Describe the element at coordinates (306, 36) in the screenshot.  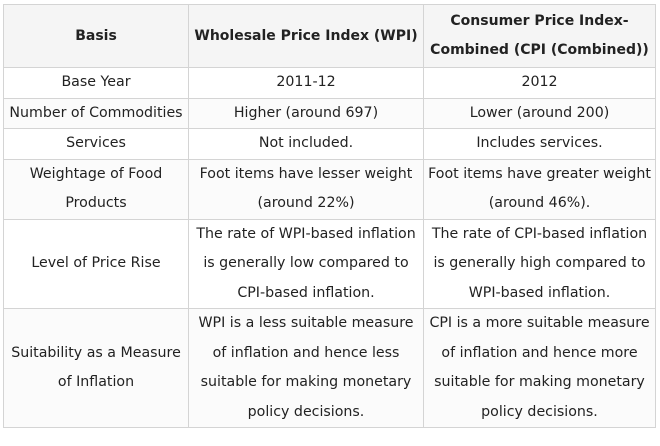
I see `header-wpi: Wholesale Price Index (WPI)` at that location.